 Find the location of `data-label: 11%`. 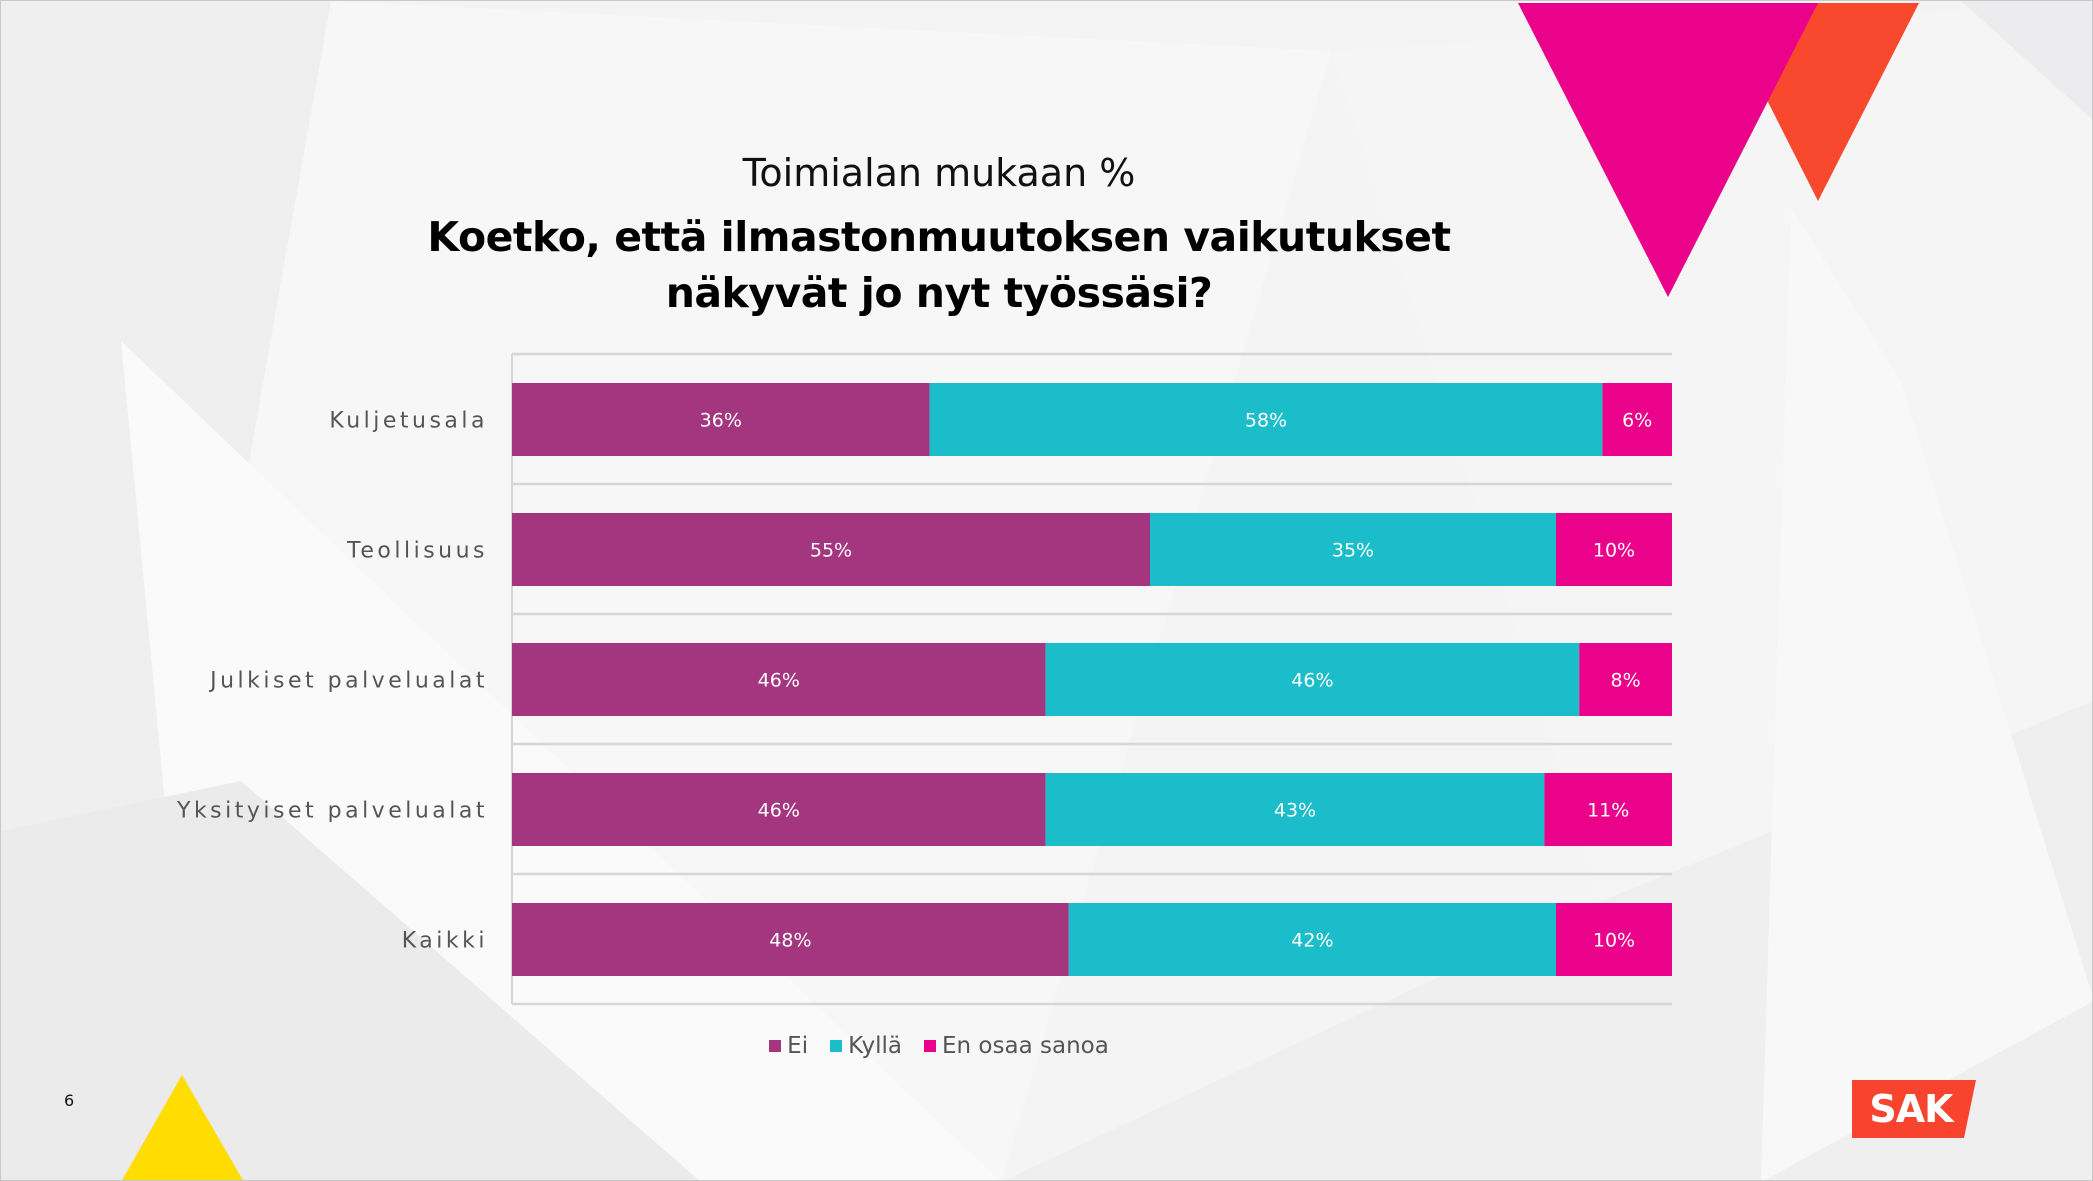

data-label: 11% is located at coordinates (1608, 811).